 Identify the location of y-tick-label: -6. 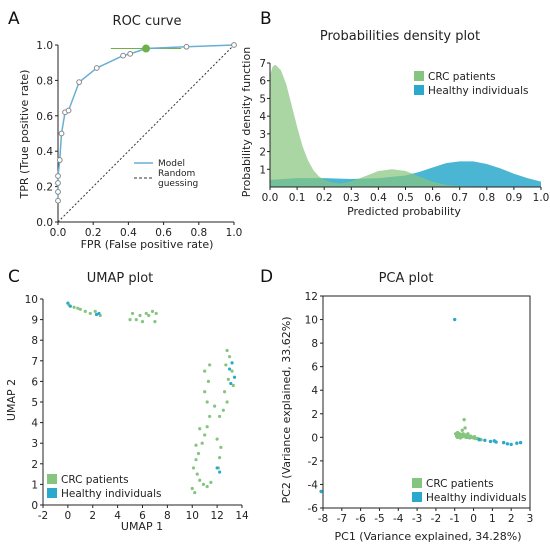
(313, 509).